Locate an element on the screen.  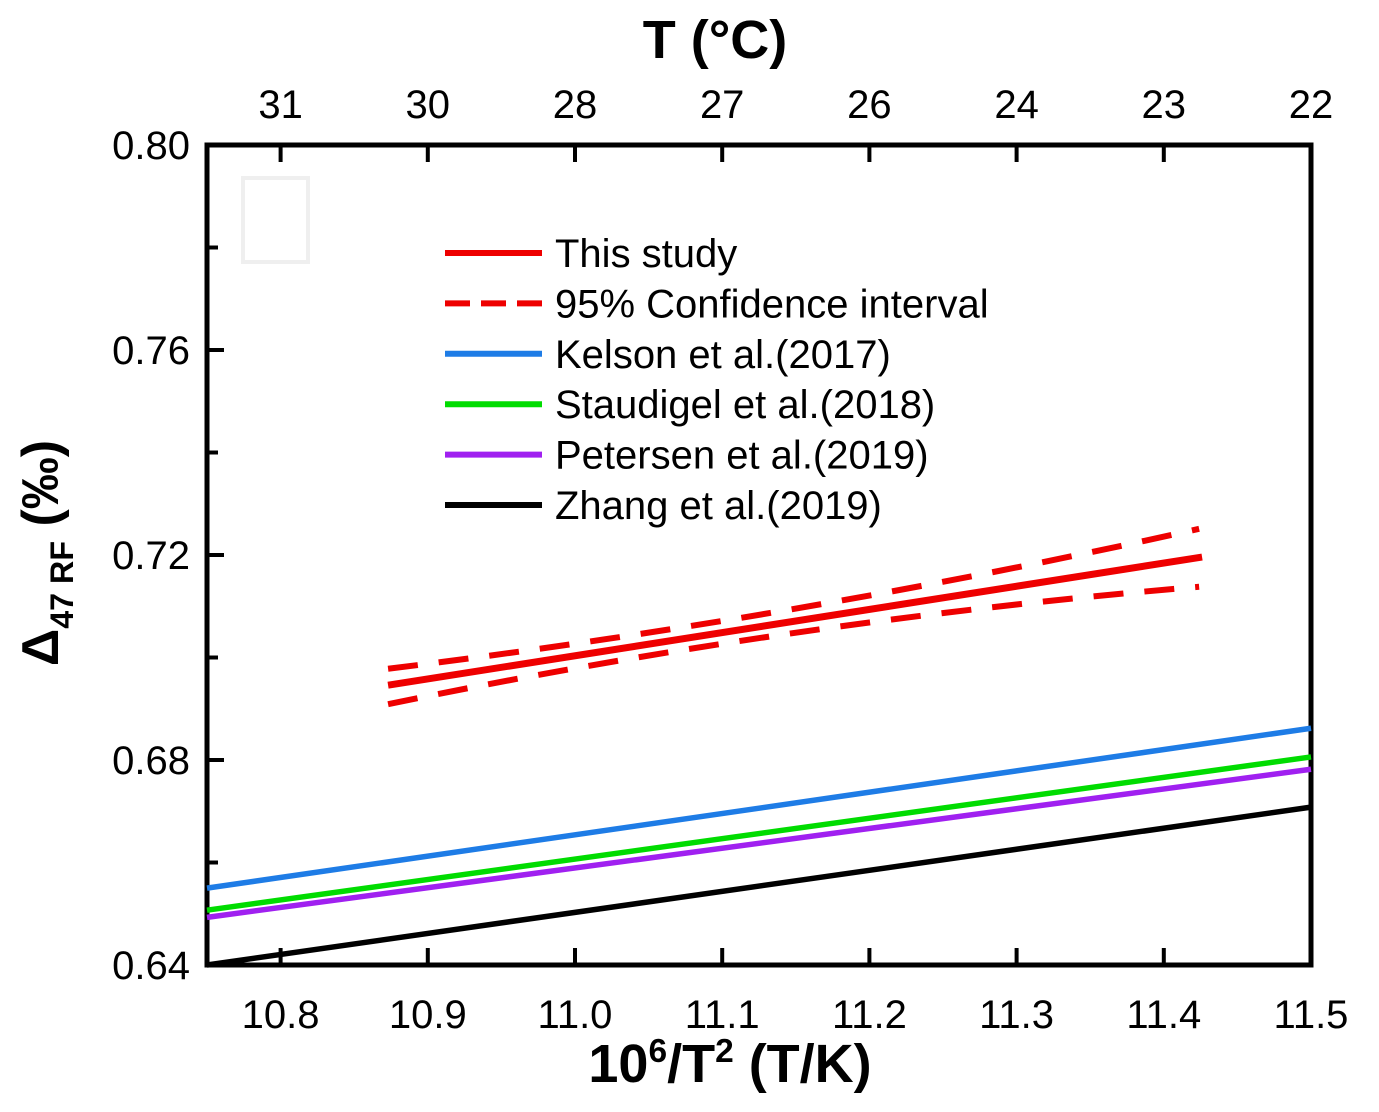
series-this-study is located at coordinates (795, 621).